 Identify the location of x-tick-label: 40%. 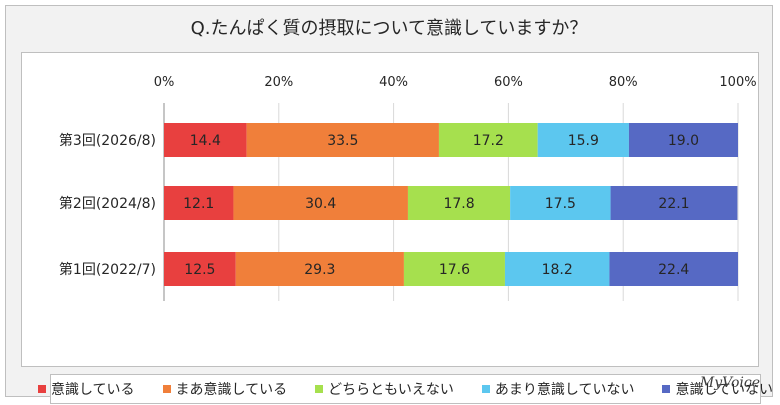
(393, 82).